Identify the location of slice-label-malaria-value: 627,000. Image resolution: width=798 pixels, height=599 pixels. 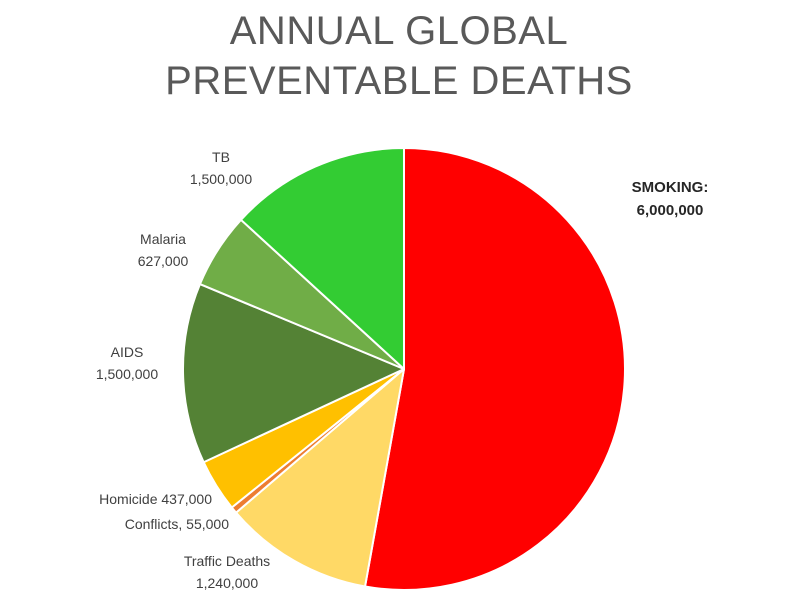
(163, 261).